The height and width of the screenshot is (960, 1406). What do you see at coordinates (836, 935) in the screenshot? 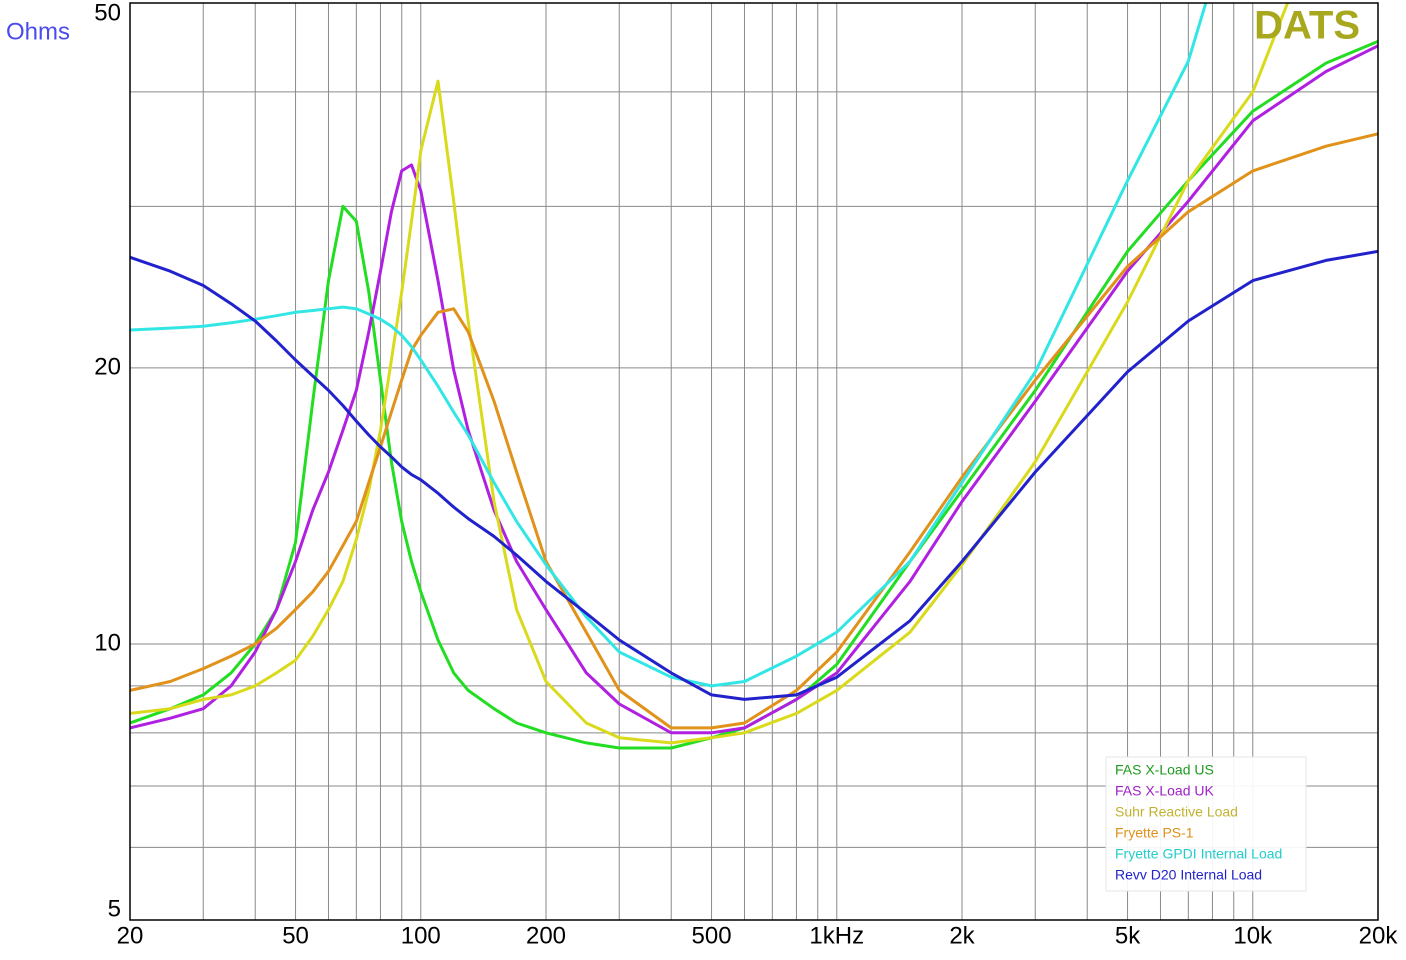
I see `x-tick-label: 1kHz` at bounding box center [836, 935].